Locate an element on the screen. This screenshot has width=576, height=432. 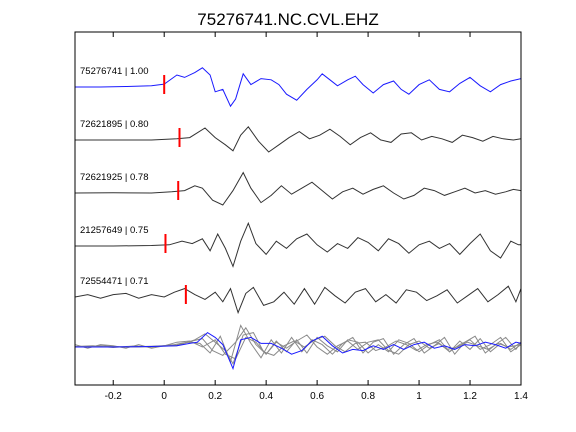
trace-label-2: 72621895 | 0.80 is located at coordinates (114, 124).